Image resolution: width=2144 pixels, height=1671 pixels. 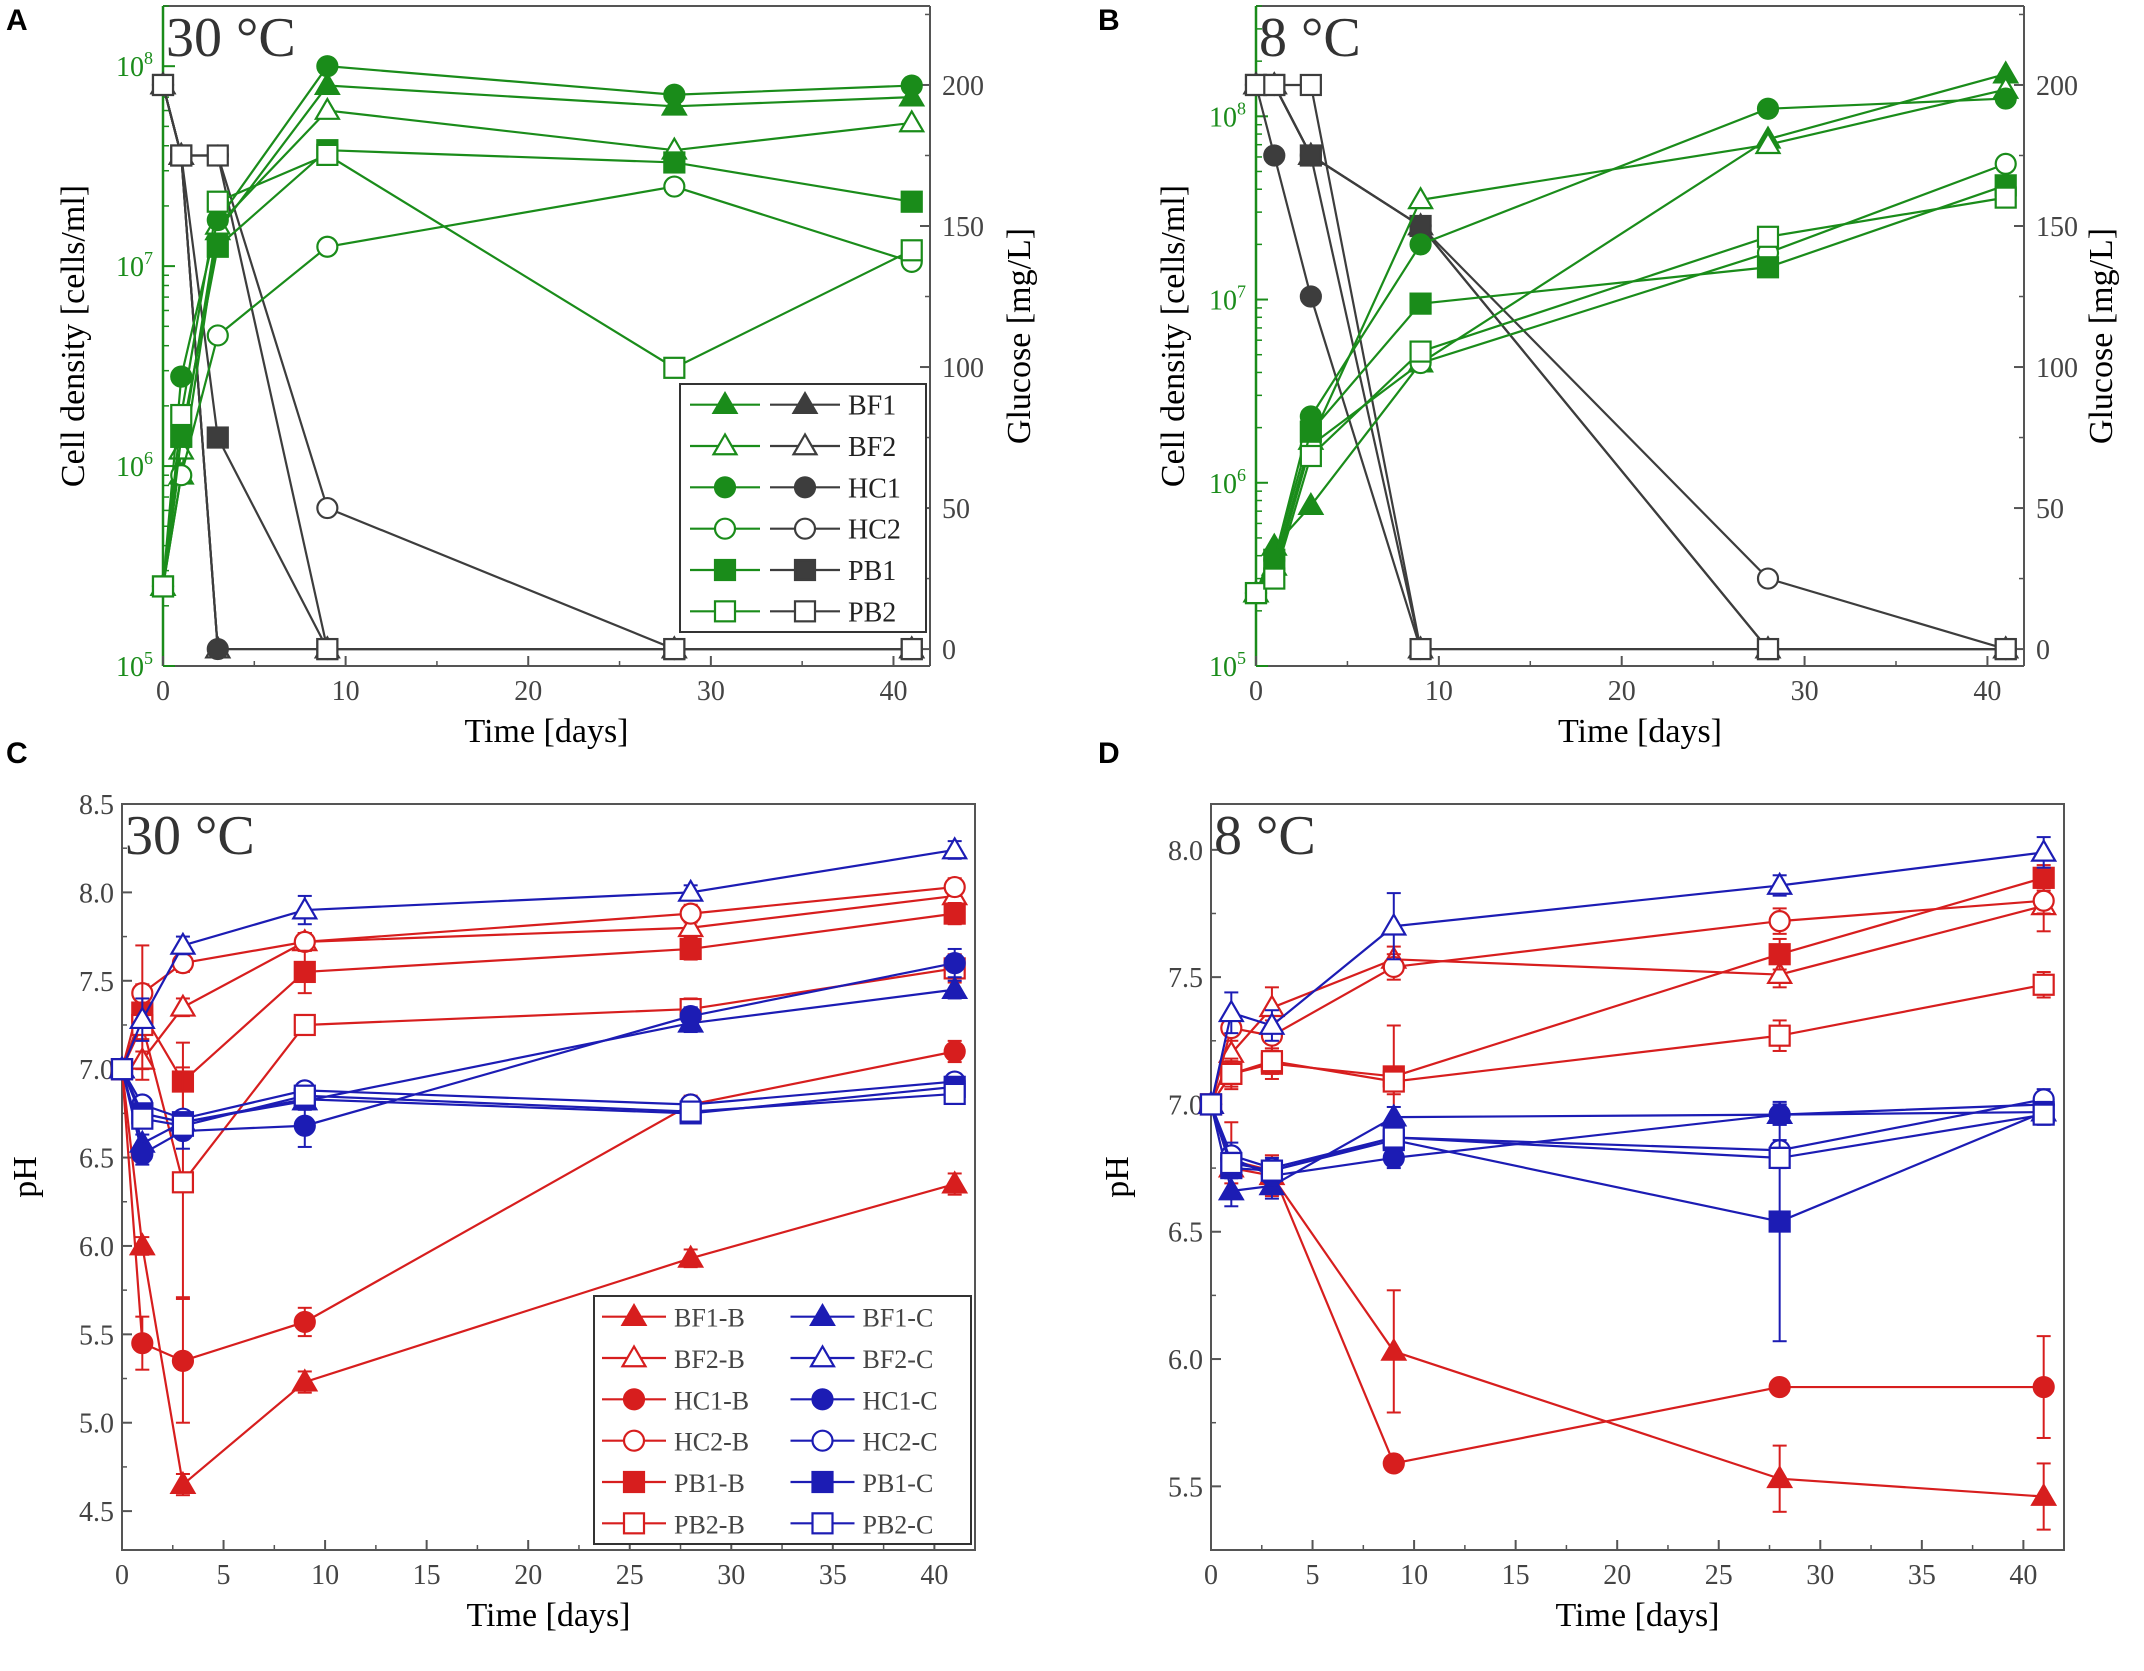 I want to click on y-tick-label: 7.0, so click(x=96, y=1070).